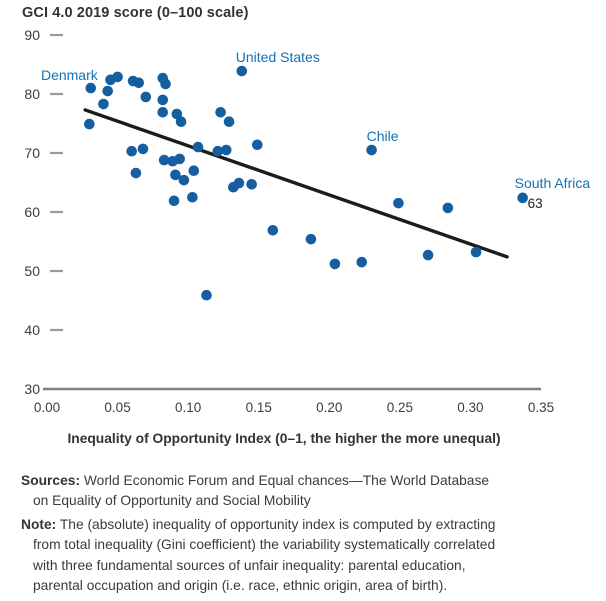 The height and width of the screenshot is (601, 606). I want to click on x-tick-label: 0.30, so click(470, 407).